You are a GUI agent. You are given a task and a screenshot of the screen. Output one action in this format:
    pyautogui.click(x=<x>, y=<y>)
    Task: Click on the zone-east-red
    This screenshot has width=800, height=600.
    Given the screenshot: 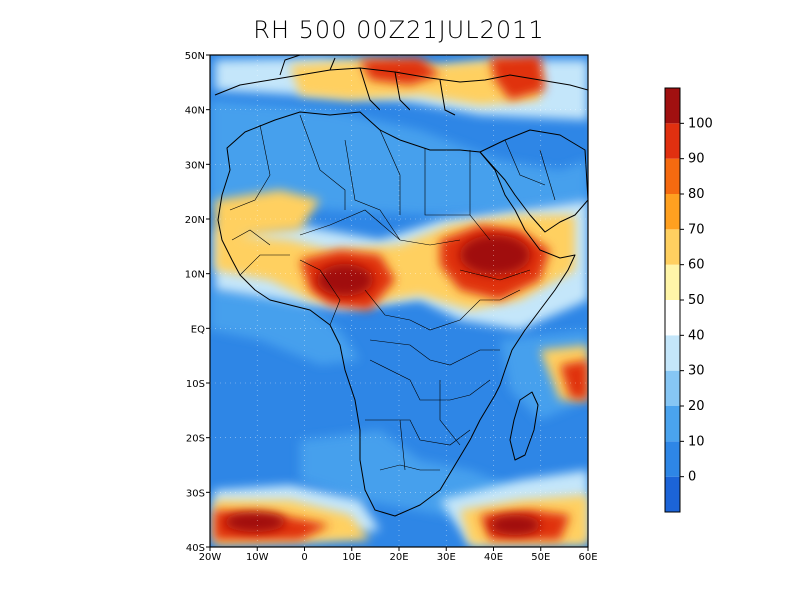 What is the action you would take?
    pyautogui.click(x=574, y=380)
    